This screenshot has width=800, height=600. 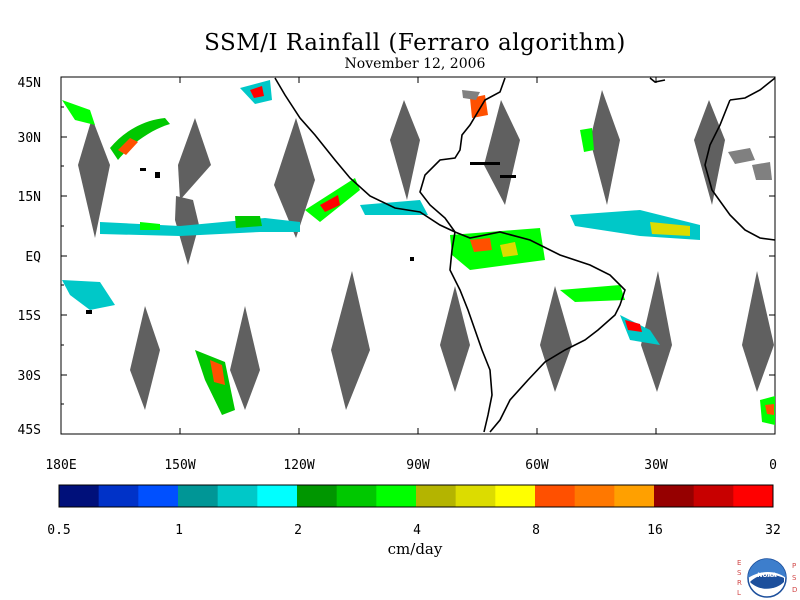 What do you see at coordinates (537, 465) in the screenshot?
I see `lon-label: 60W` at bounding box center [537, 465].